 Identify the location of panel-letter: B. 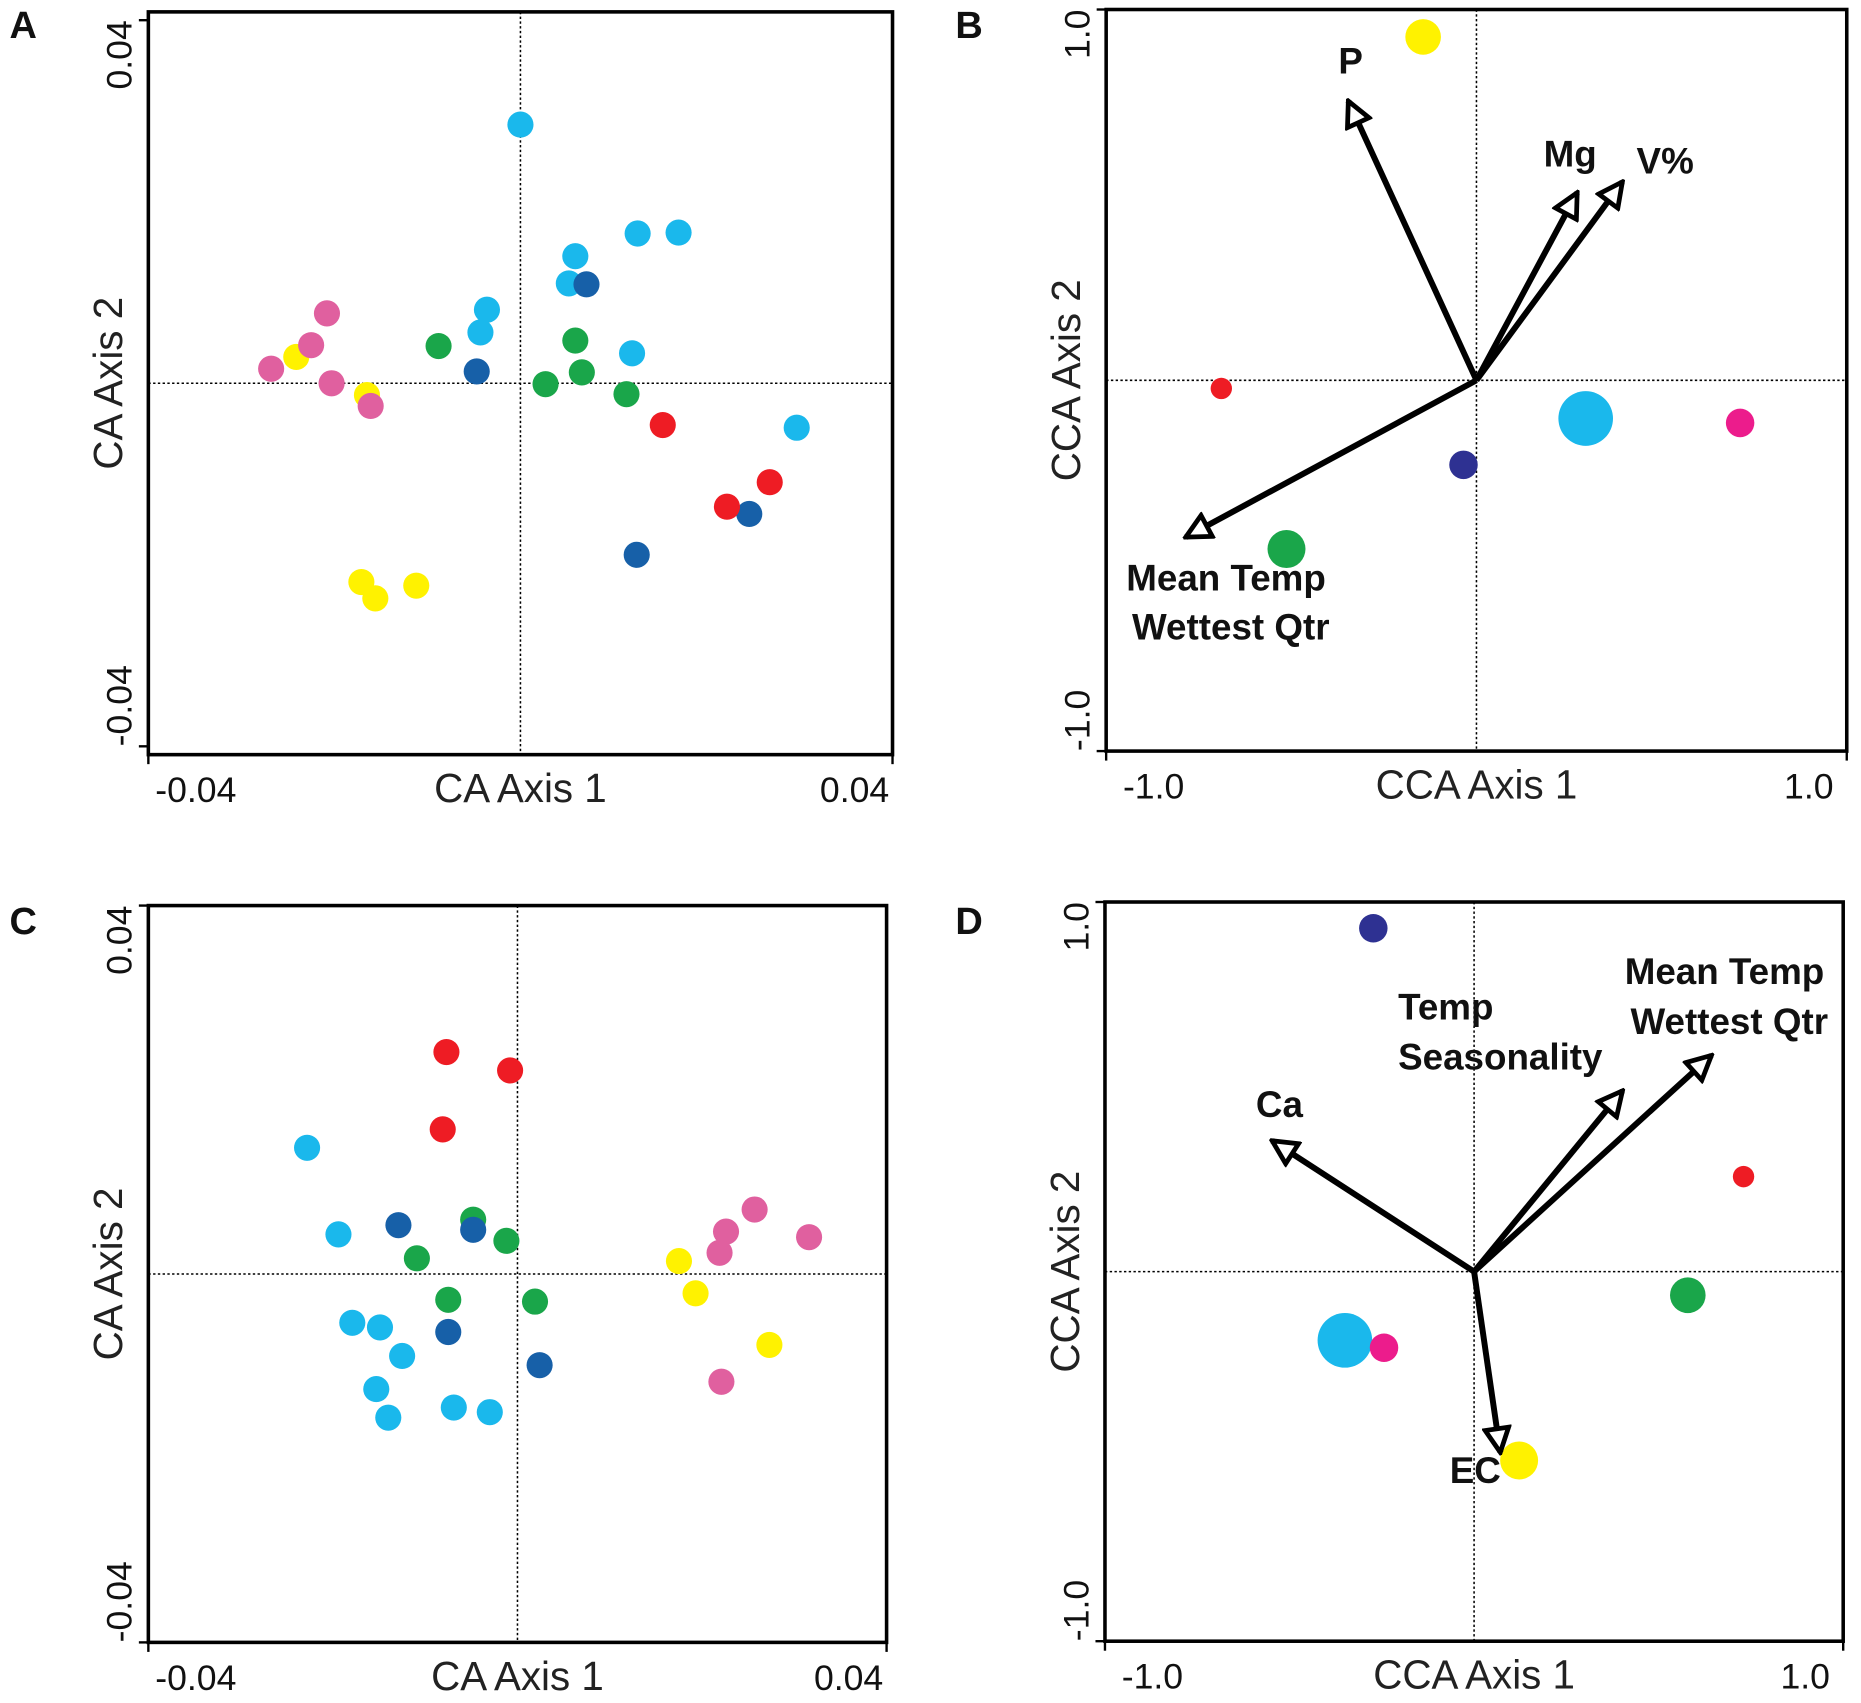
(968, 26).